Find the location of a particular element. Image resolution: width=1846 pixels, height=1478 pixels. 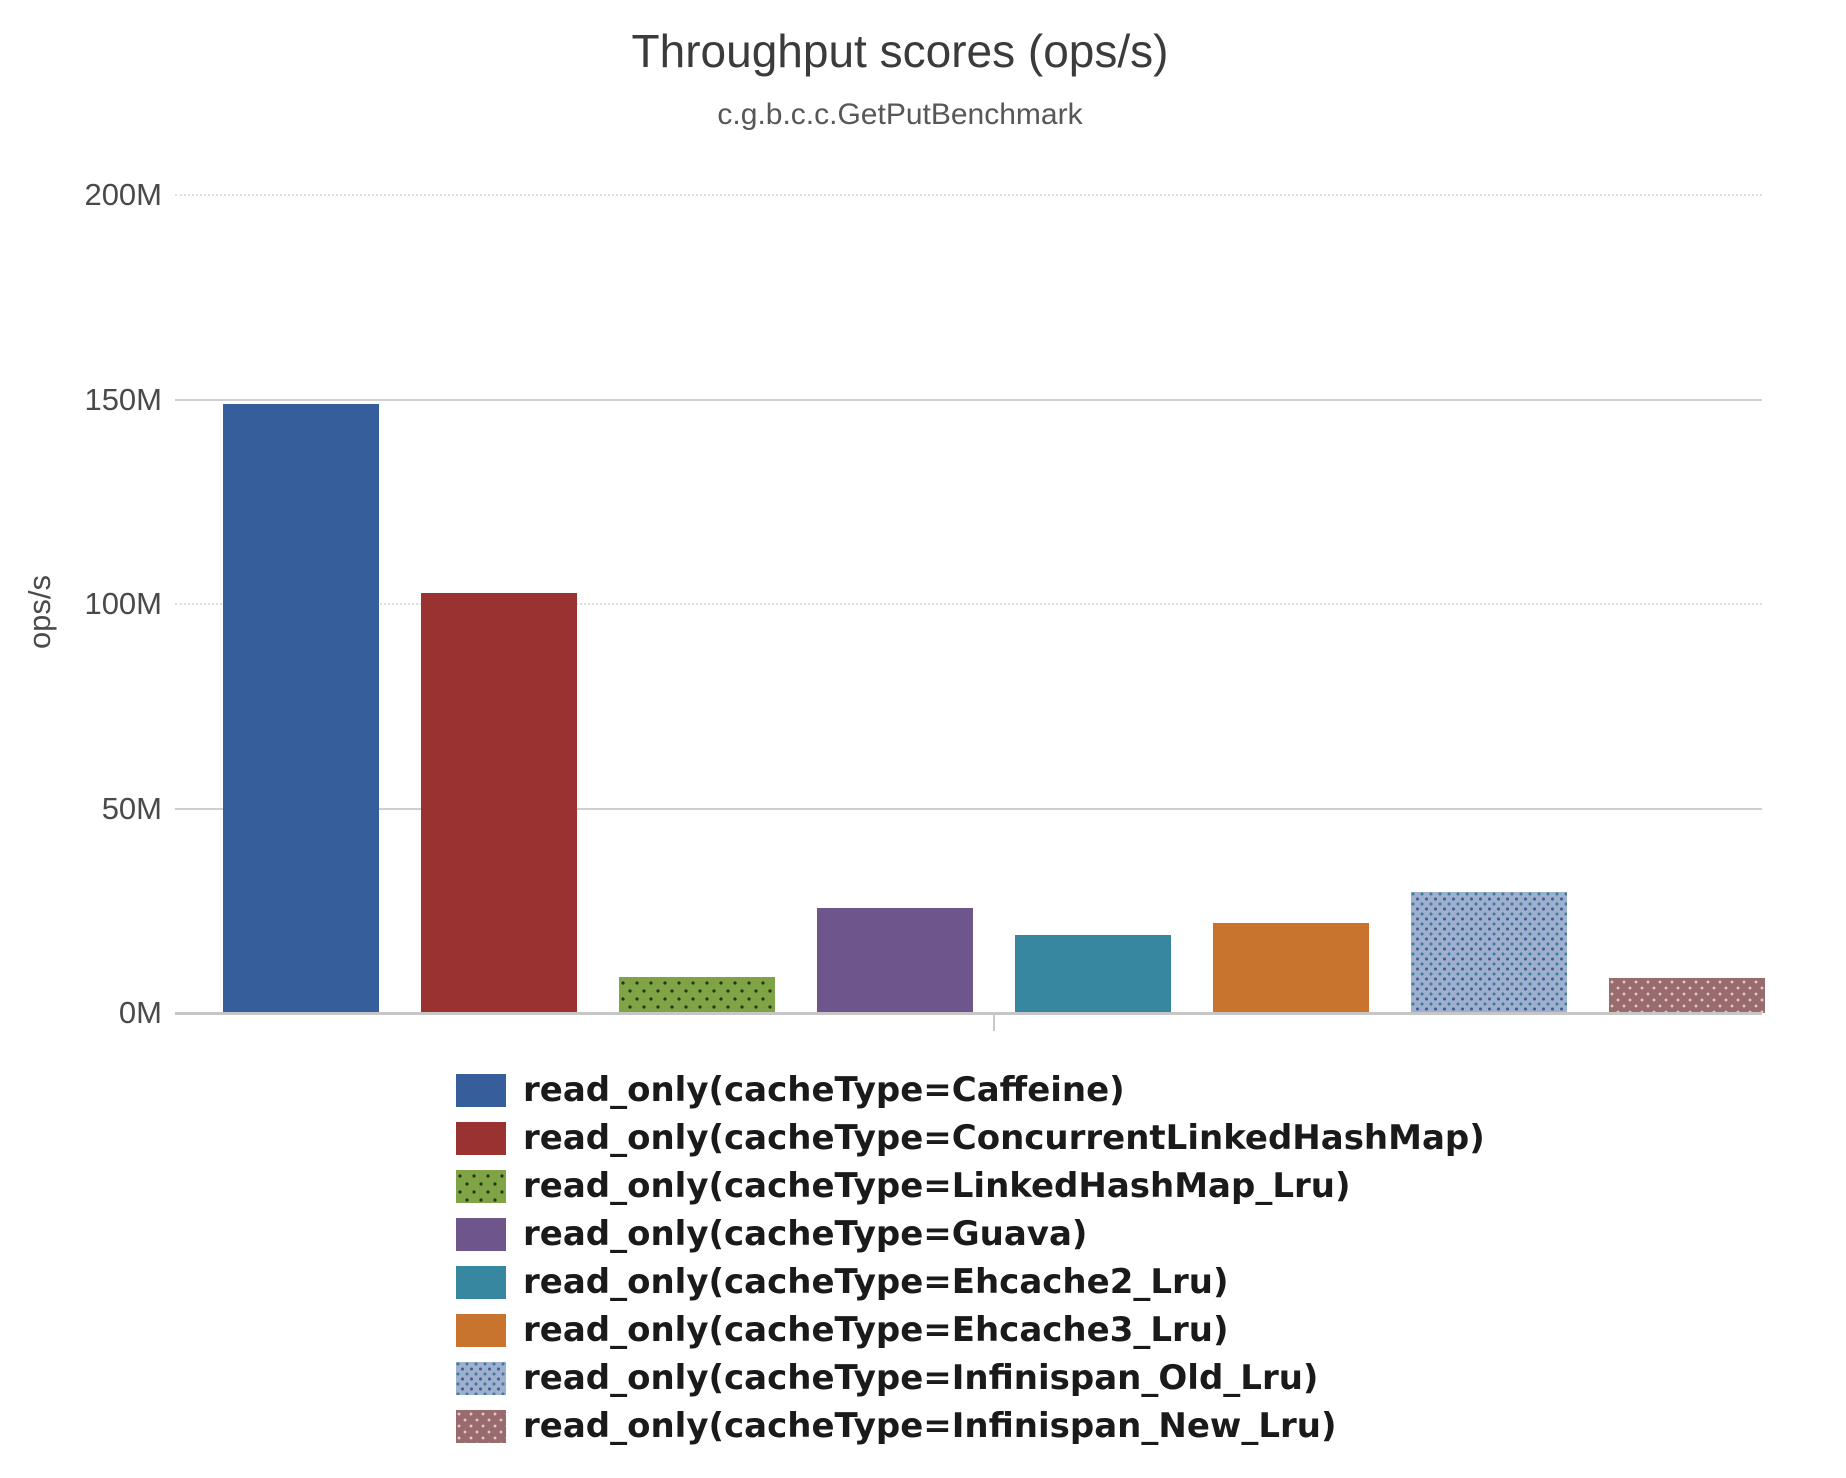

y-tick-label-100M: 100M is located at coordinates (123, 603).